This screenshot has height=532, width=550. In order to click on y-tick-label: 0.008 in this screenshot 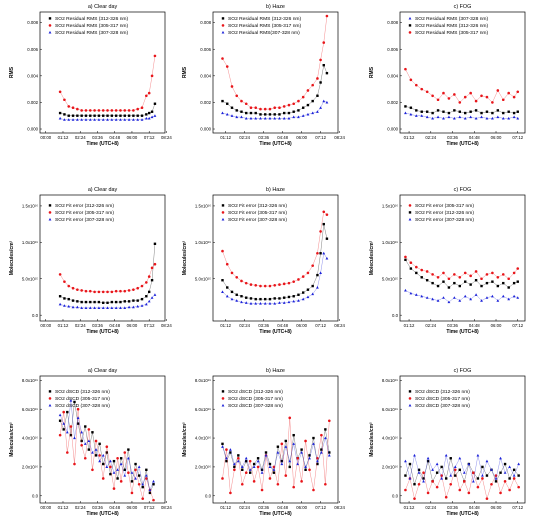, I will do `click(32, 22)`.